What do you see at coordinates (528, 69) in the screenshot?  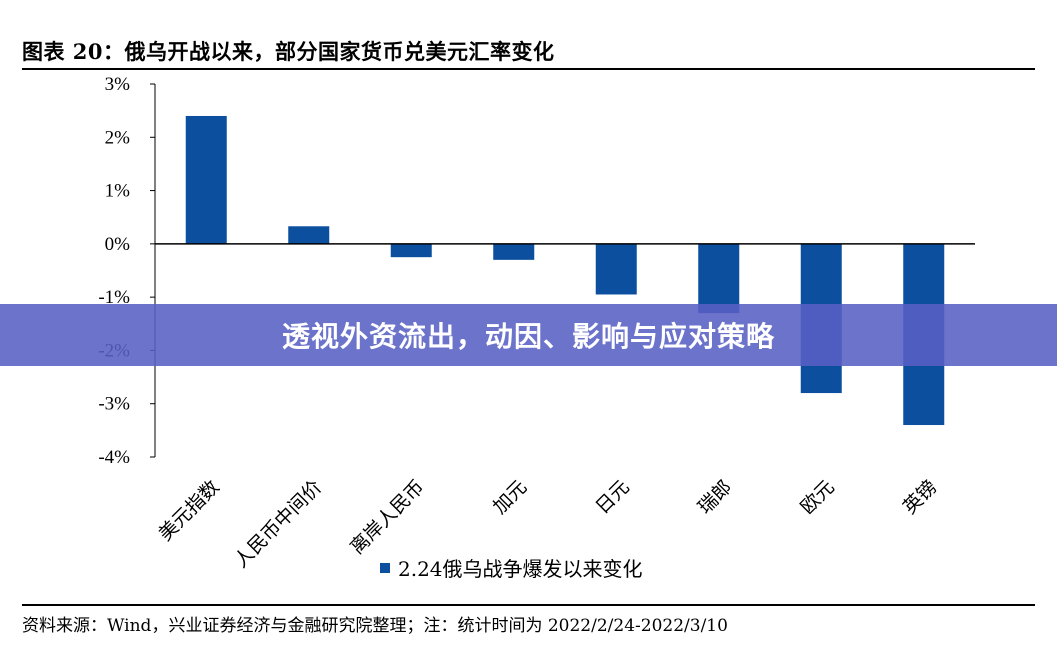 I see `title-divider` at bounding box center [528, 69].